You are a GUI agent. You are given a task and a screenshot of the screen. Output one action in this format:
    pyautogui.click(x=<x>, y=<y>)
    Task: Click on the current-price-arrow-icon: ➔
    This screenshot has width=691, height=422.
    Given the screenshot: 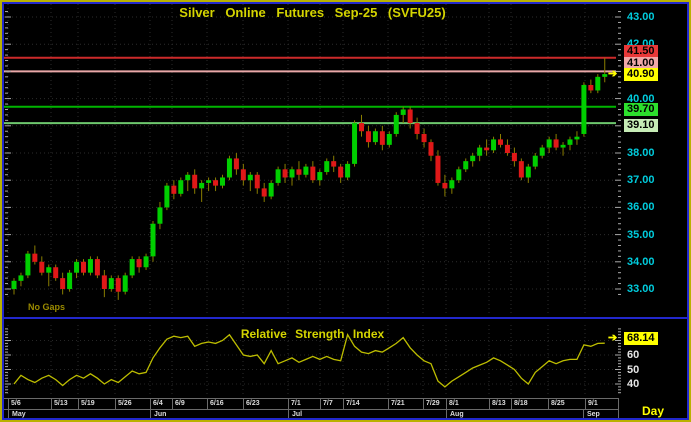 What is the action you would take?
    pyautogui.click(x=613, y=74)
    